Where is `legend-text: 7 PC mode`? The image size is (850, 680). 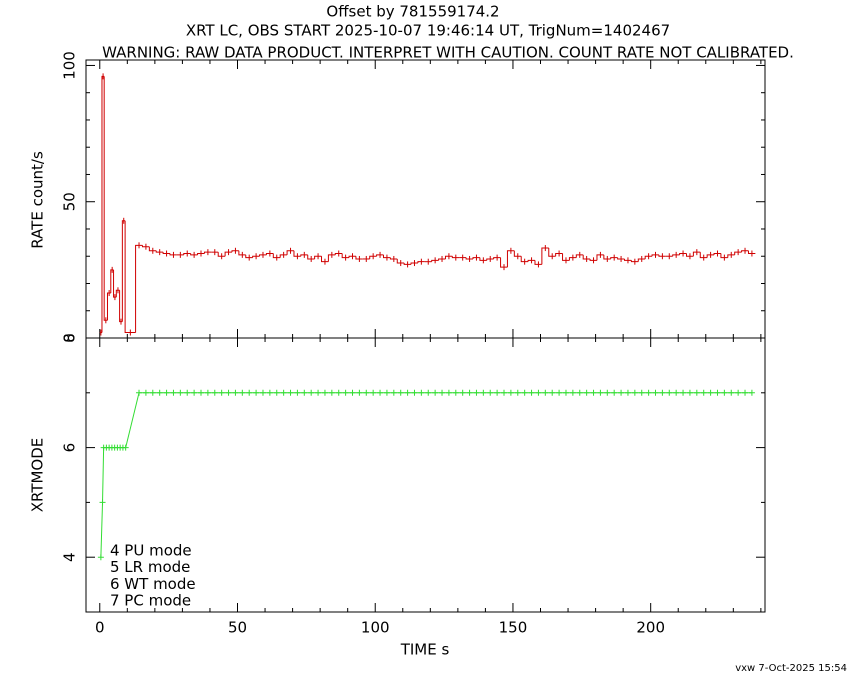 legend-text: 7 PC mode is located at coordinates (150, 601).